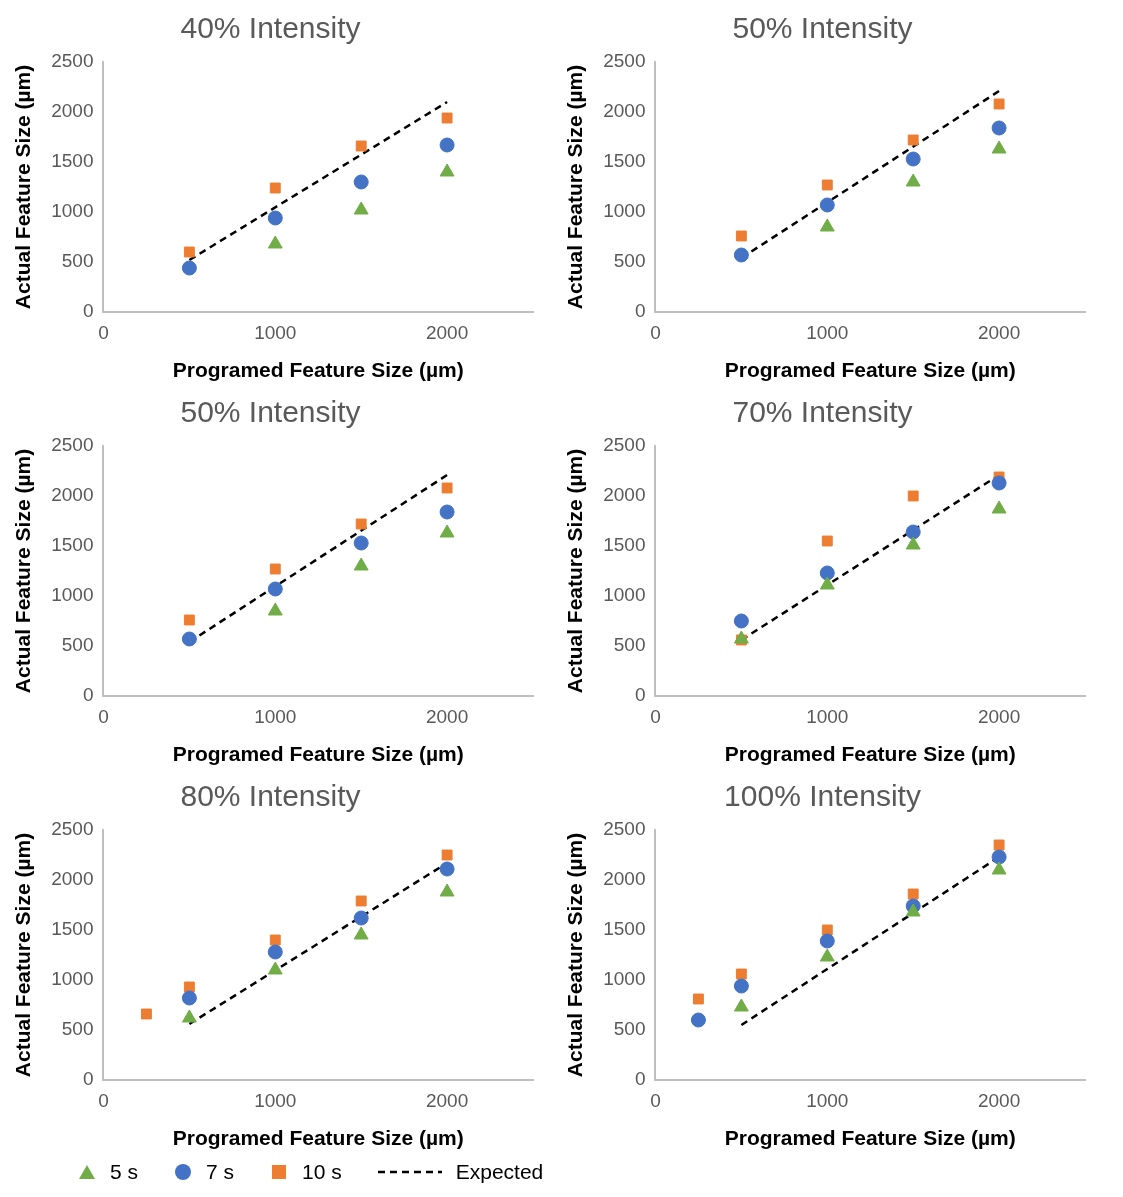 The height and width of the screenshot is (1197, 1123). I want to click on chart-title: 50% Intensity, so click(270, 412).